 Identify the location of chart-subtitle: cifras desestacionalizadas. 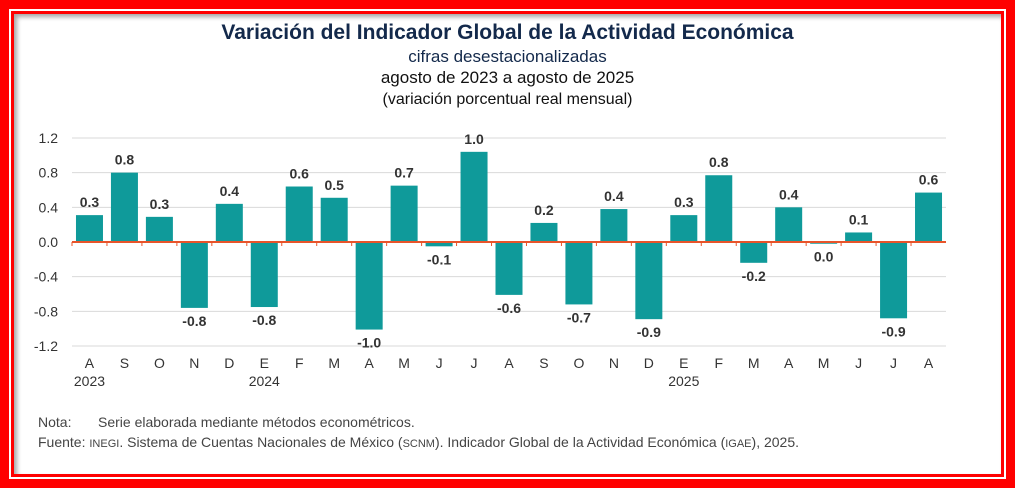
(507, 56).